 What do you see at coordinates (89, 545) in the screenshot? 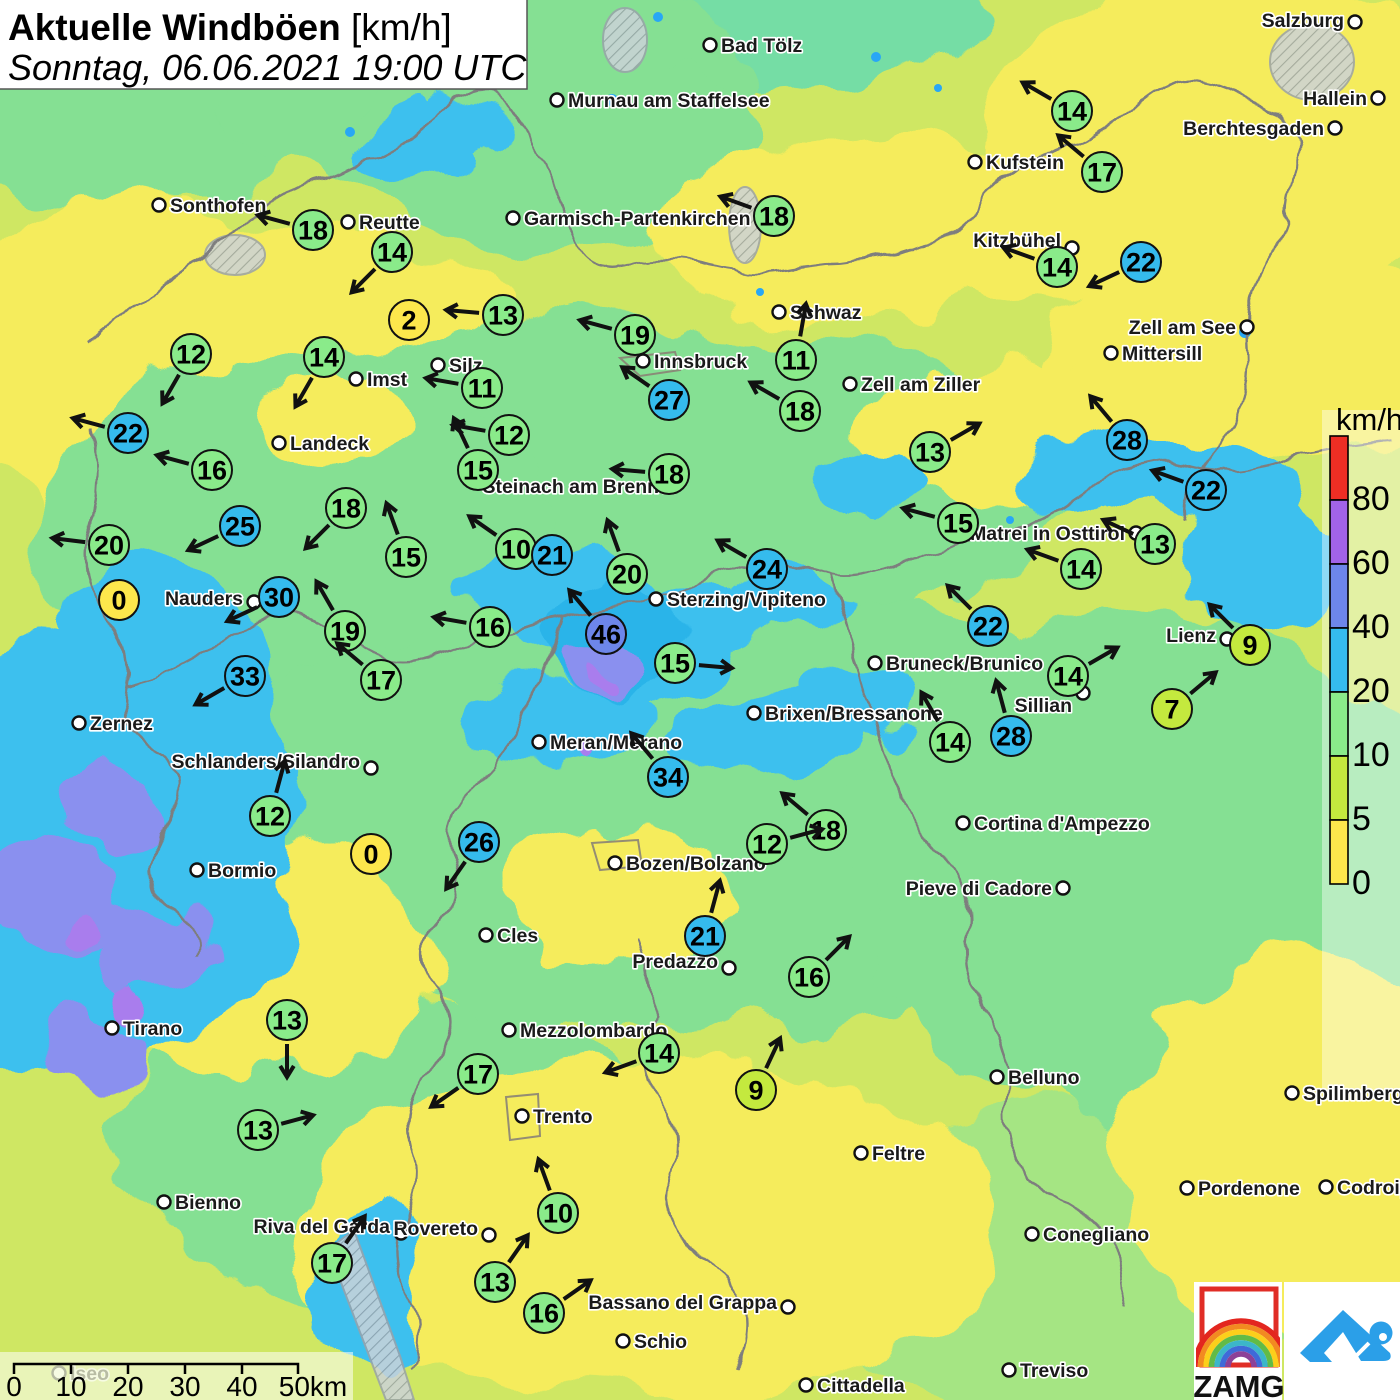
I see `station-marker: 20` at bounding box center [89, 545].